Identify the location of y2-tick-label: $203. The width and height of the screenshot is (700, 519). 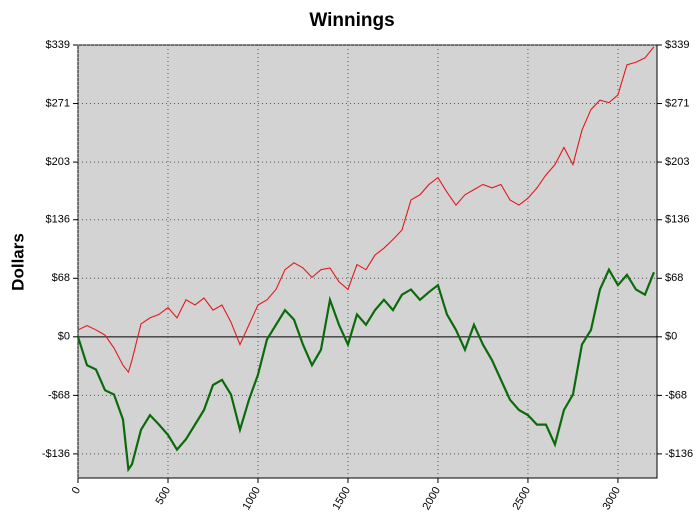
(677, 162).